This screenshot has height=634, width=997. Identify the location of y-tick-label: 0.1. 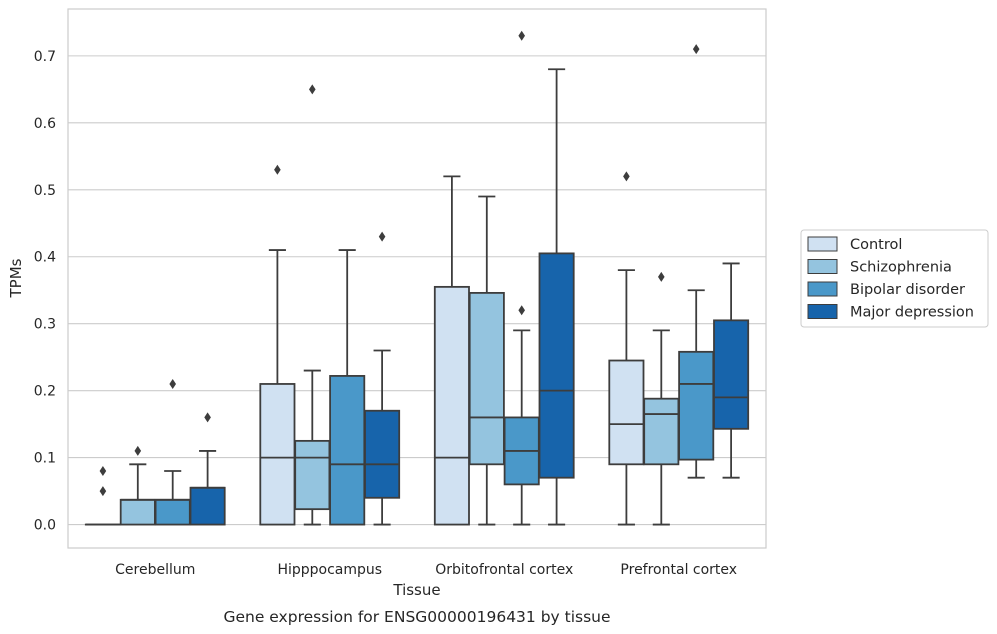
(45, 459).